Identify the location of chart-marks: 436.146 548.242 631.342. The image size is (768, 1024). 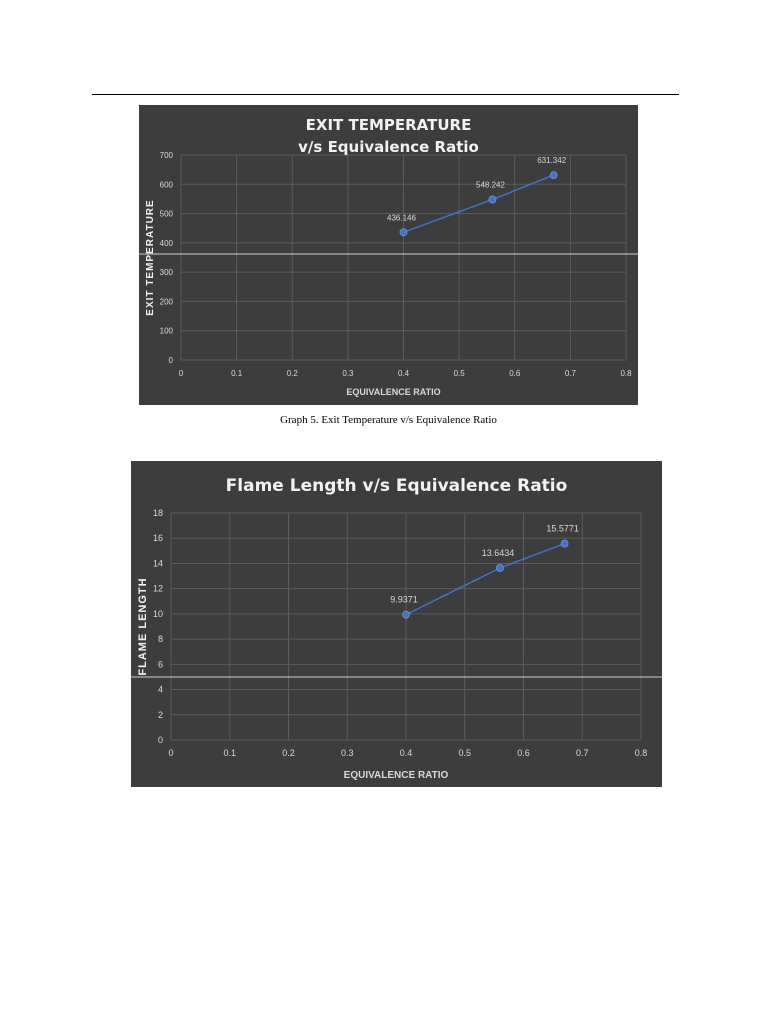
(477, 196).